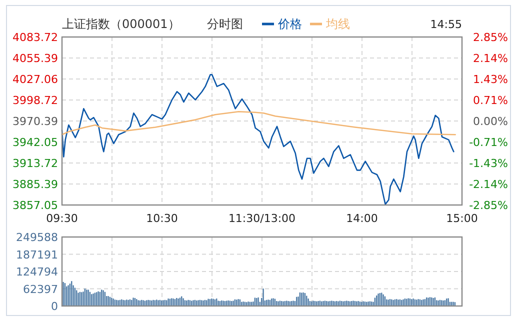 This screenshot has height=321, width=518. I want to click on y2-tick-label: 1.43%, so click(490, 79).